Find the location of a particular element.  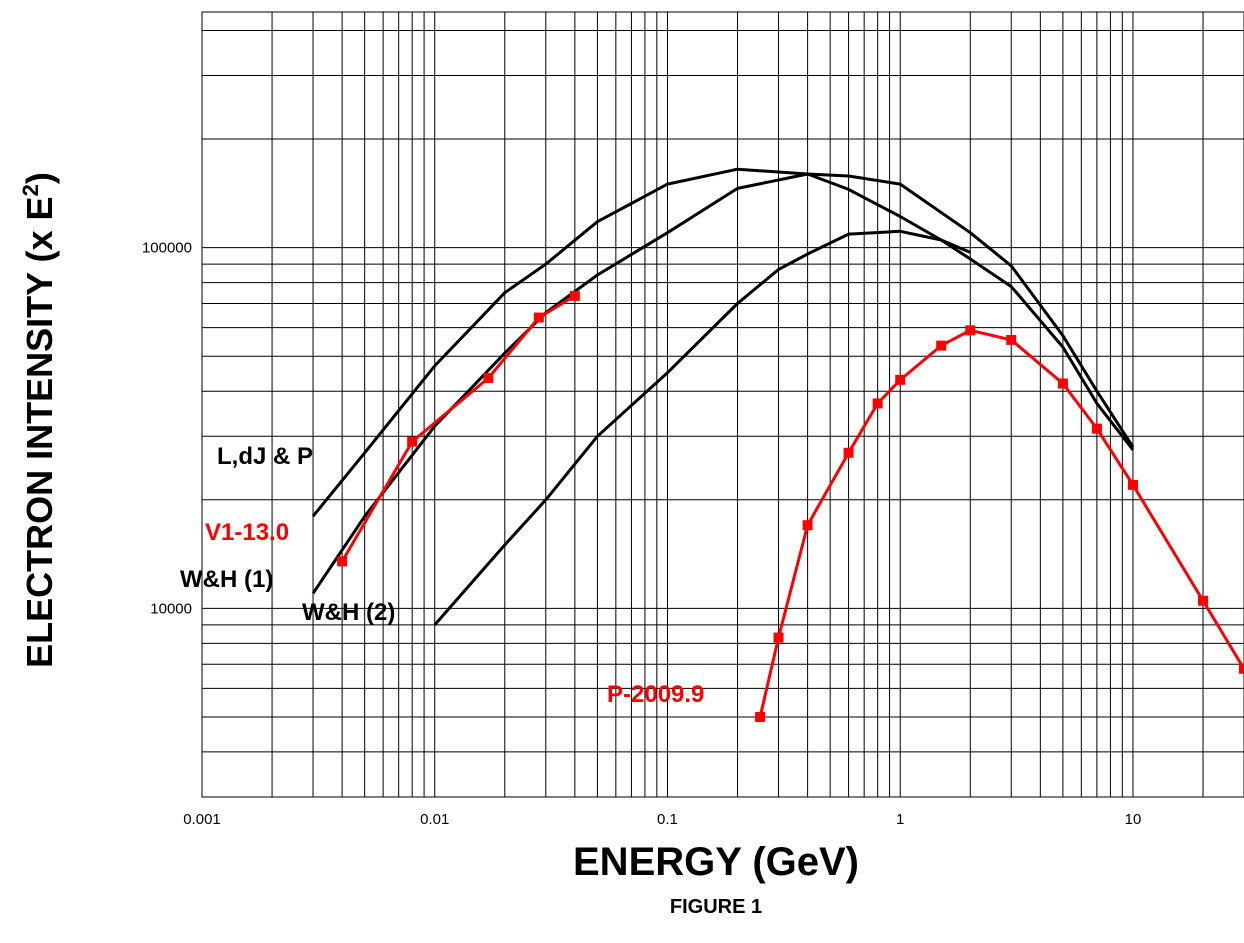

y-axis-ticks: 10000 100000 is located at coordinates (167, 429).